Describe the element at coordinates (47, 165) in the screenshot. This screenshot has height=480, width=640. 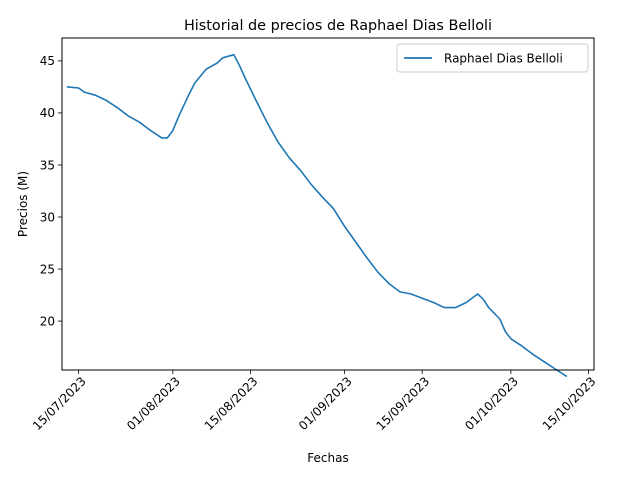
I see `y-tick-label: 35` at that location.